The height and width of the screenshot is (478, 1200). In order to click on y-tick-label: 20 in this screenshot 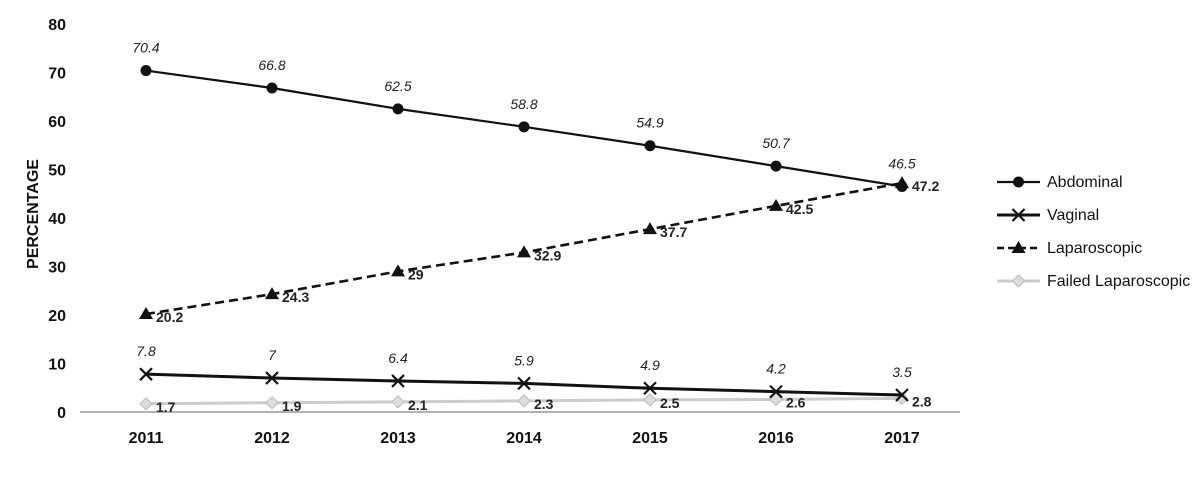, I will do `click(57, 316)`.